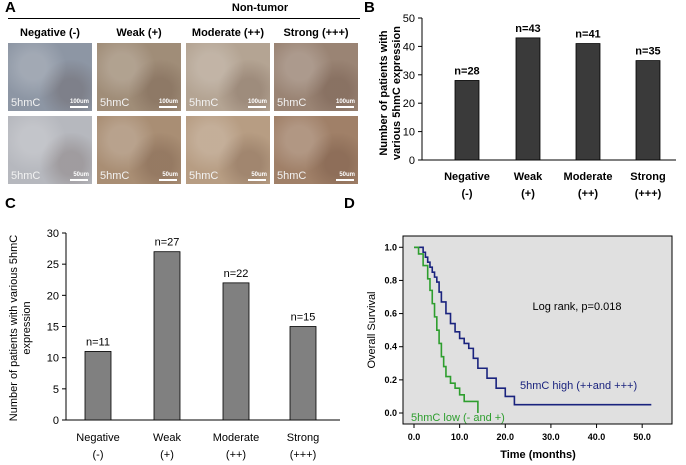  I want to click on column-header-weak: Weak (+), so click(139, 33).